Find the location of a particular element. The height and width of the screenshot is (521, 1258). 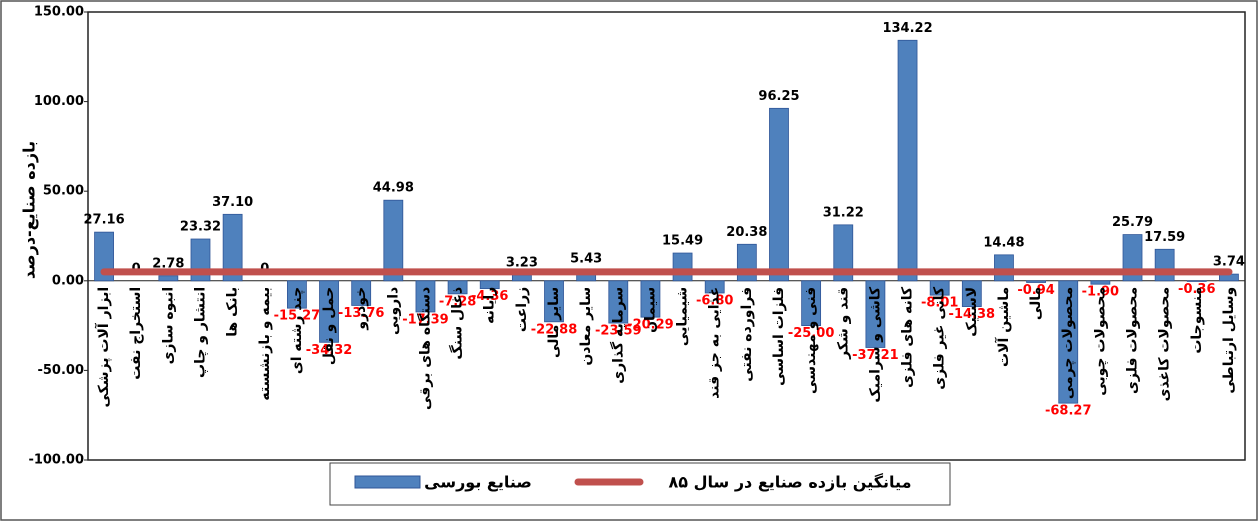

data-label: -15.27 is located at coordinates (297, 316).